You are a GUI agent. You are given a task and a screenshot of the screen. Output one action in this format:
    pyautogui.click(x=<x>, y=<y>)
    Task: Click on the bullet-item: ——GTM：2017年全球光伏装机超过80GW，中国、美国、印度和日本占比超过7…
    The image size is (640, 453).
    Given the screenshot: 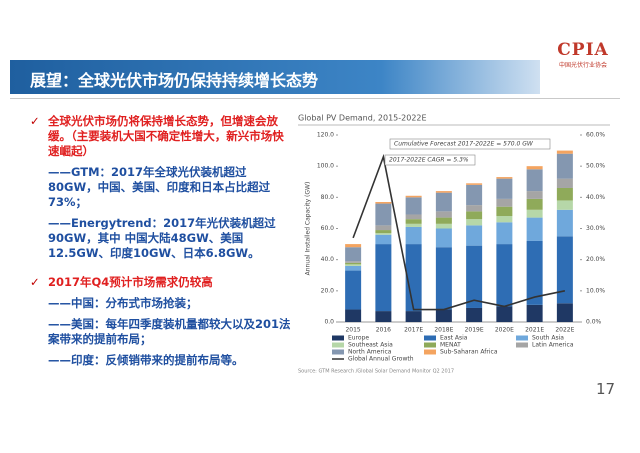 What is the action you would take?
    pyautogui.click(x=159, y=187)
    